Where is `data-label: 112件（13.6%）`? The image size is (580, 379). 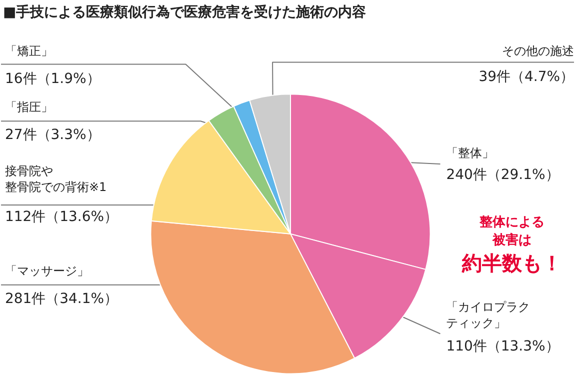 data-label: 112件（13.6%） is located at coordinates (61, 216).